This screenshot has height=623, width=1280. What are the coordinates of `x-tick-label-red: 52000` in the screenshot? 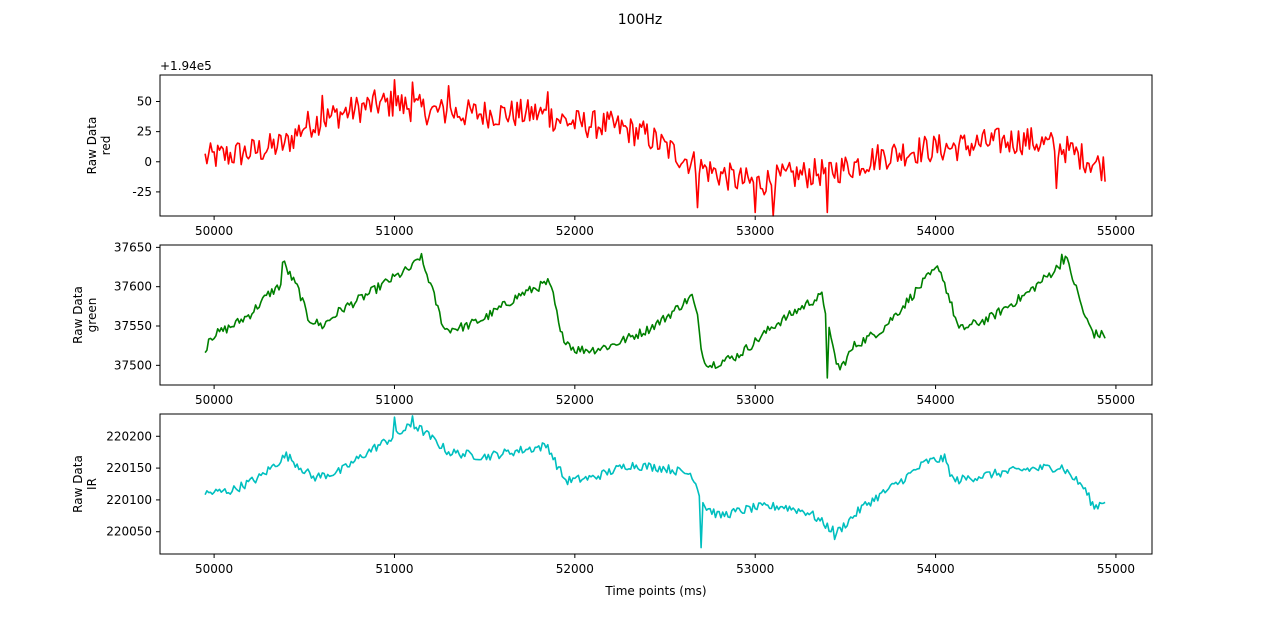 It's located at (575, 231).